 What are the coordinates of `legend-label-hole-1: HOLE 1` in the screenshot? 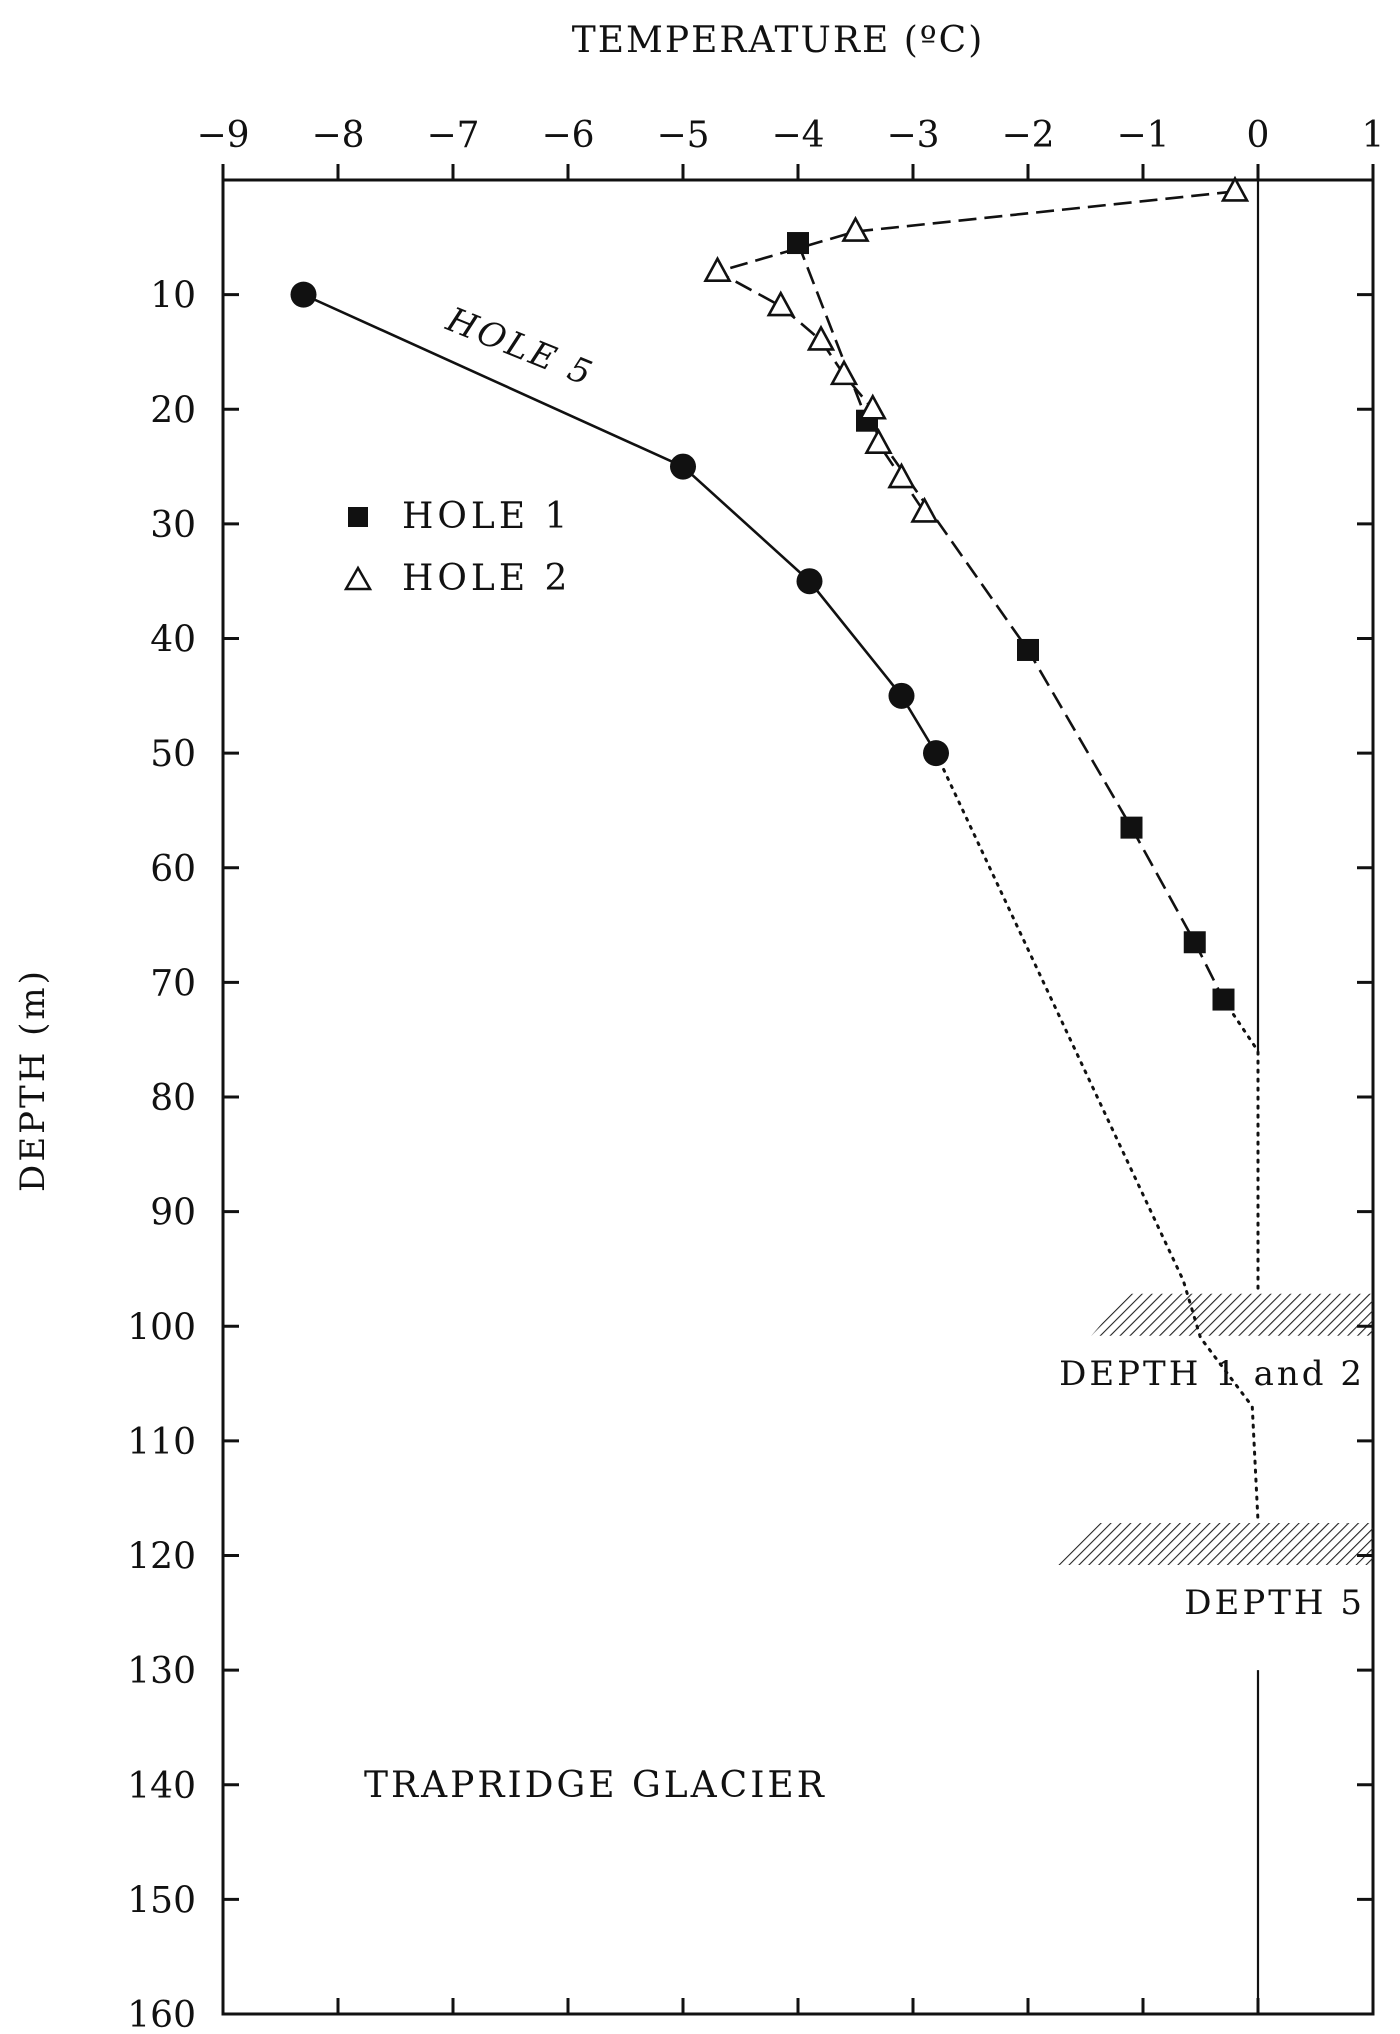 It's located at (486, 516).